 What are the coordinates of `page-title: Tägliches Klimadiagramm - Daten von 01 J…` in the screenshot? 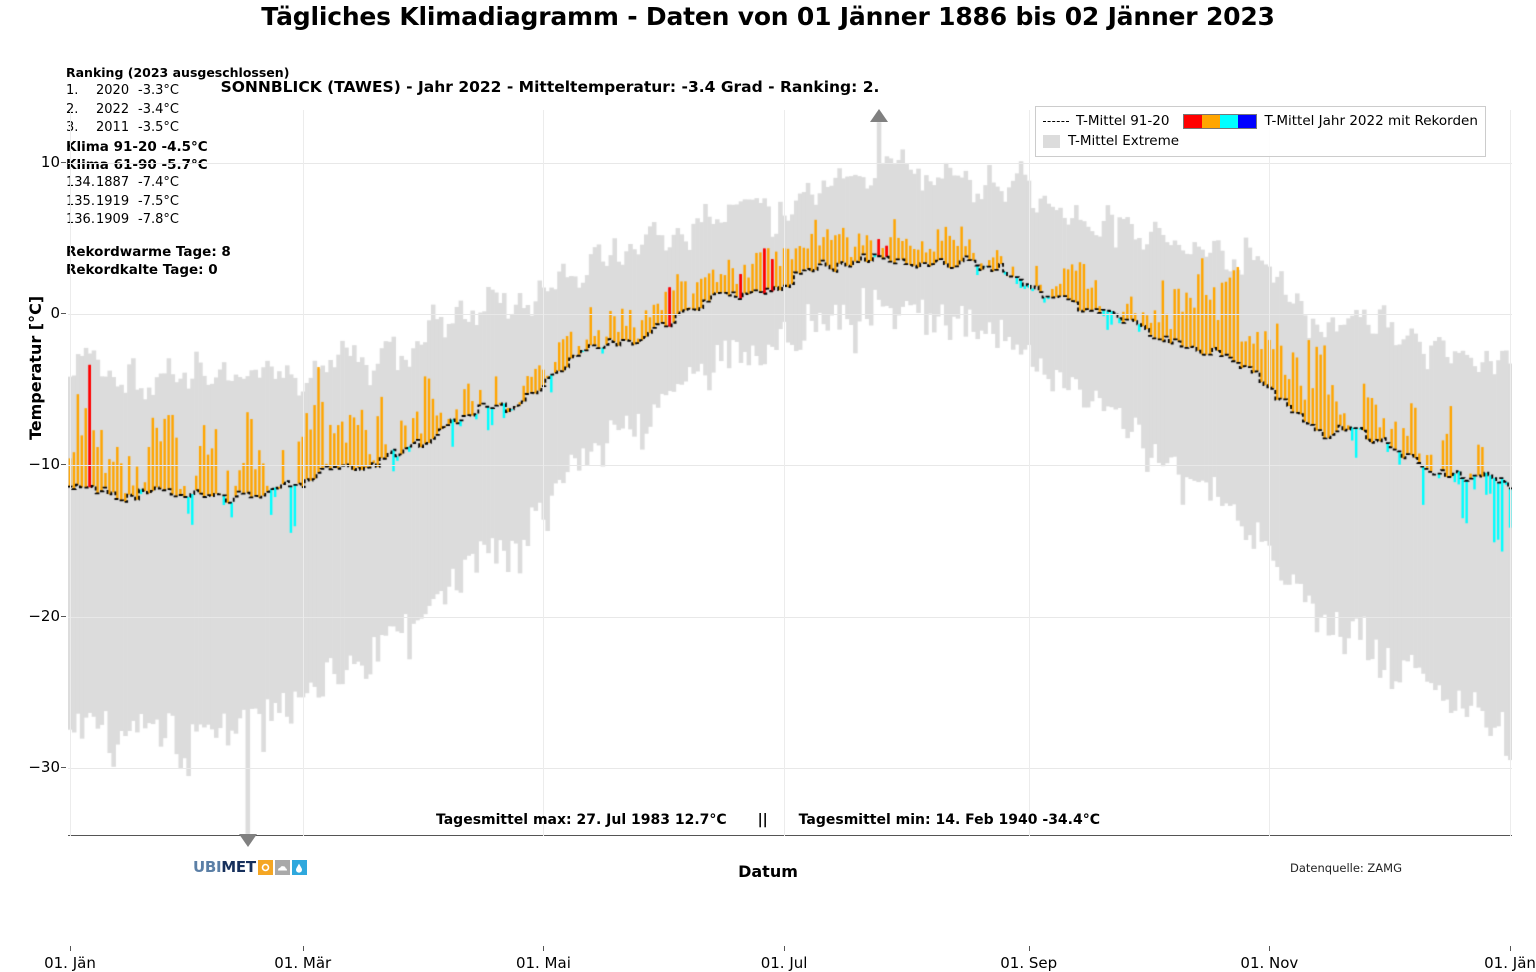 It's located at (768, 16).